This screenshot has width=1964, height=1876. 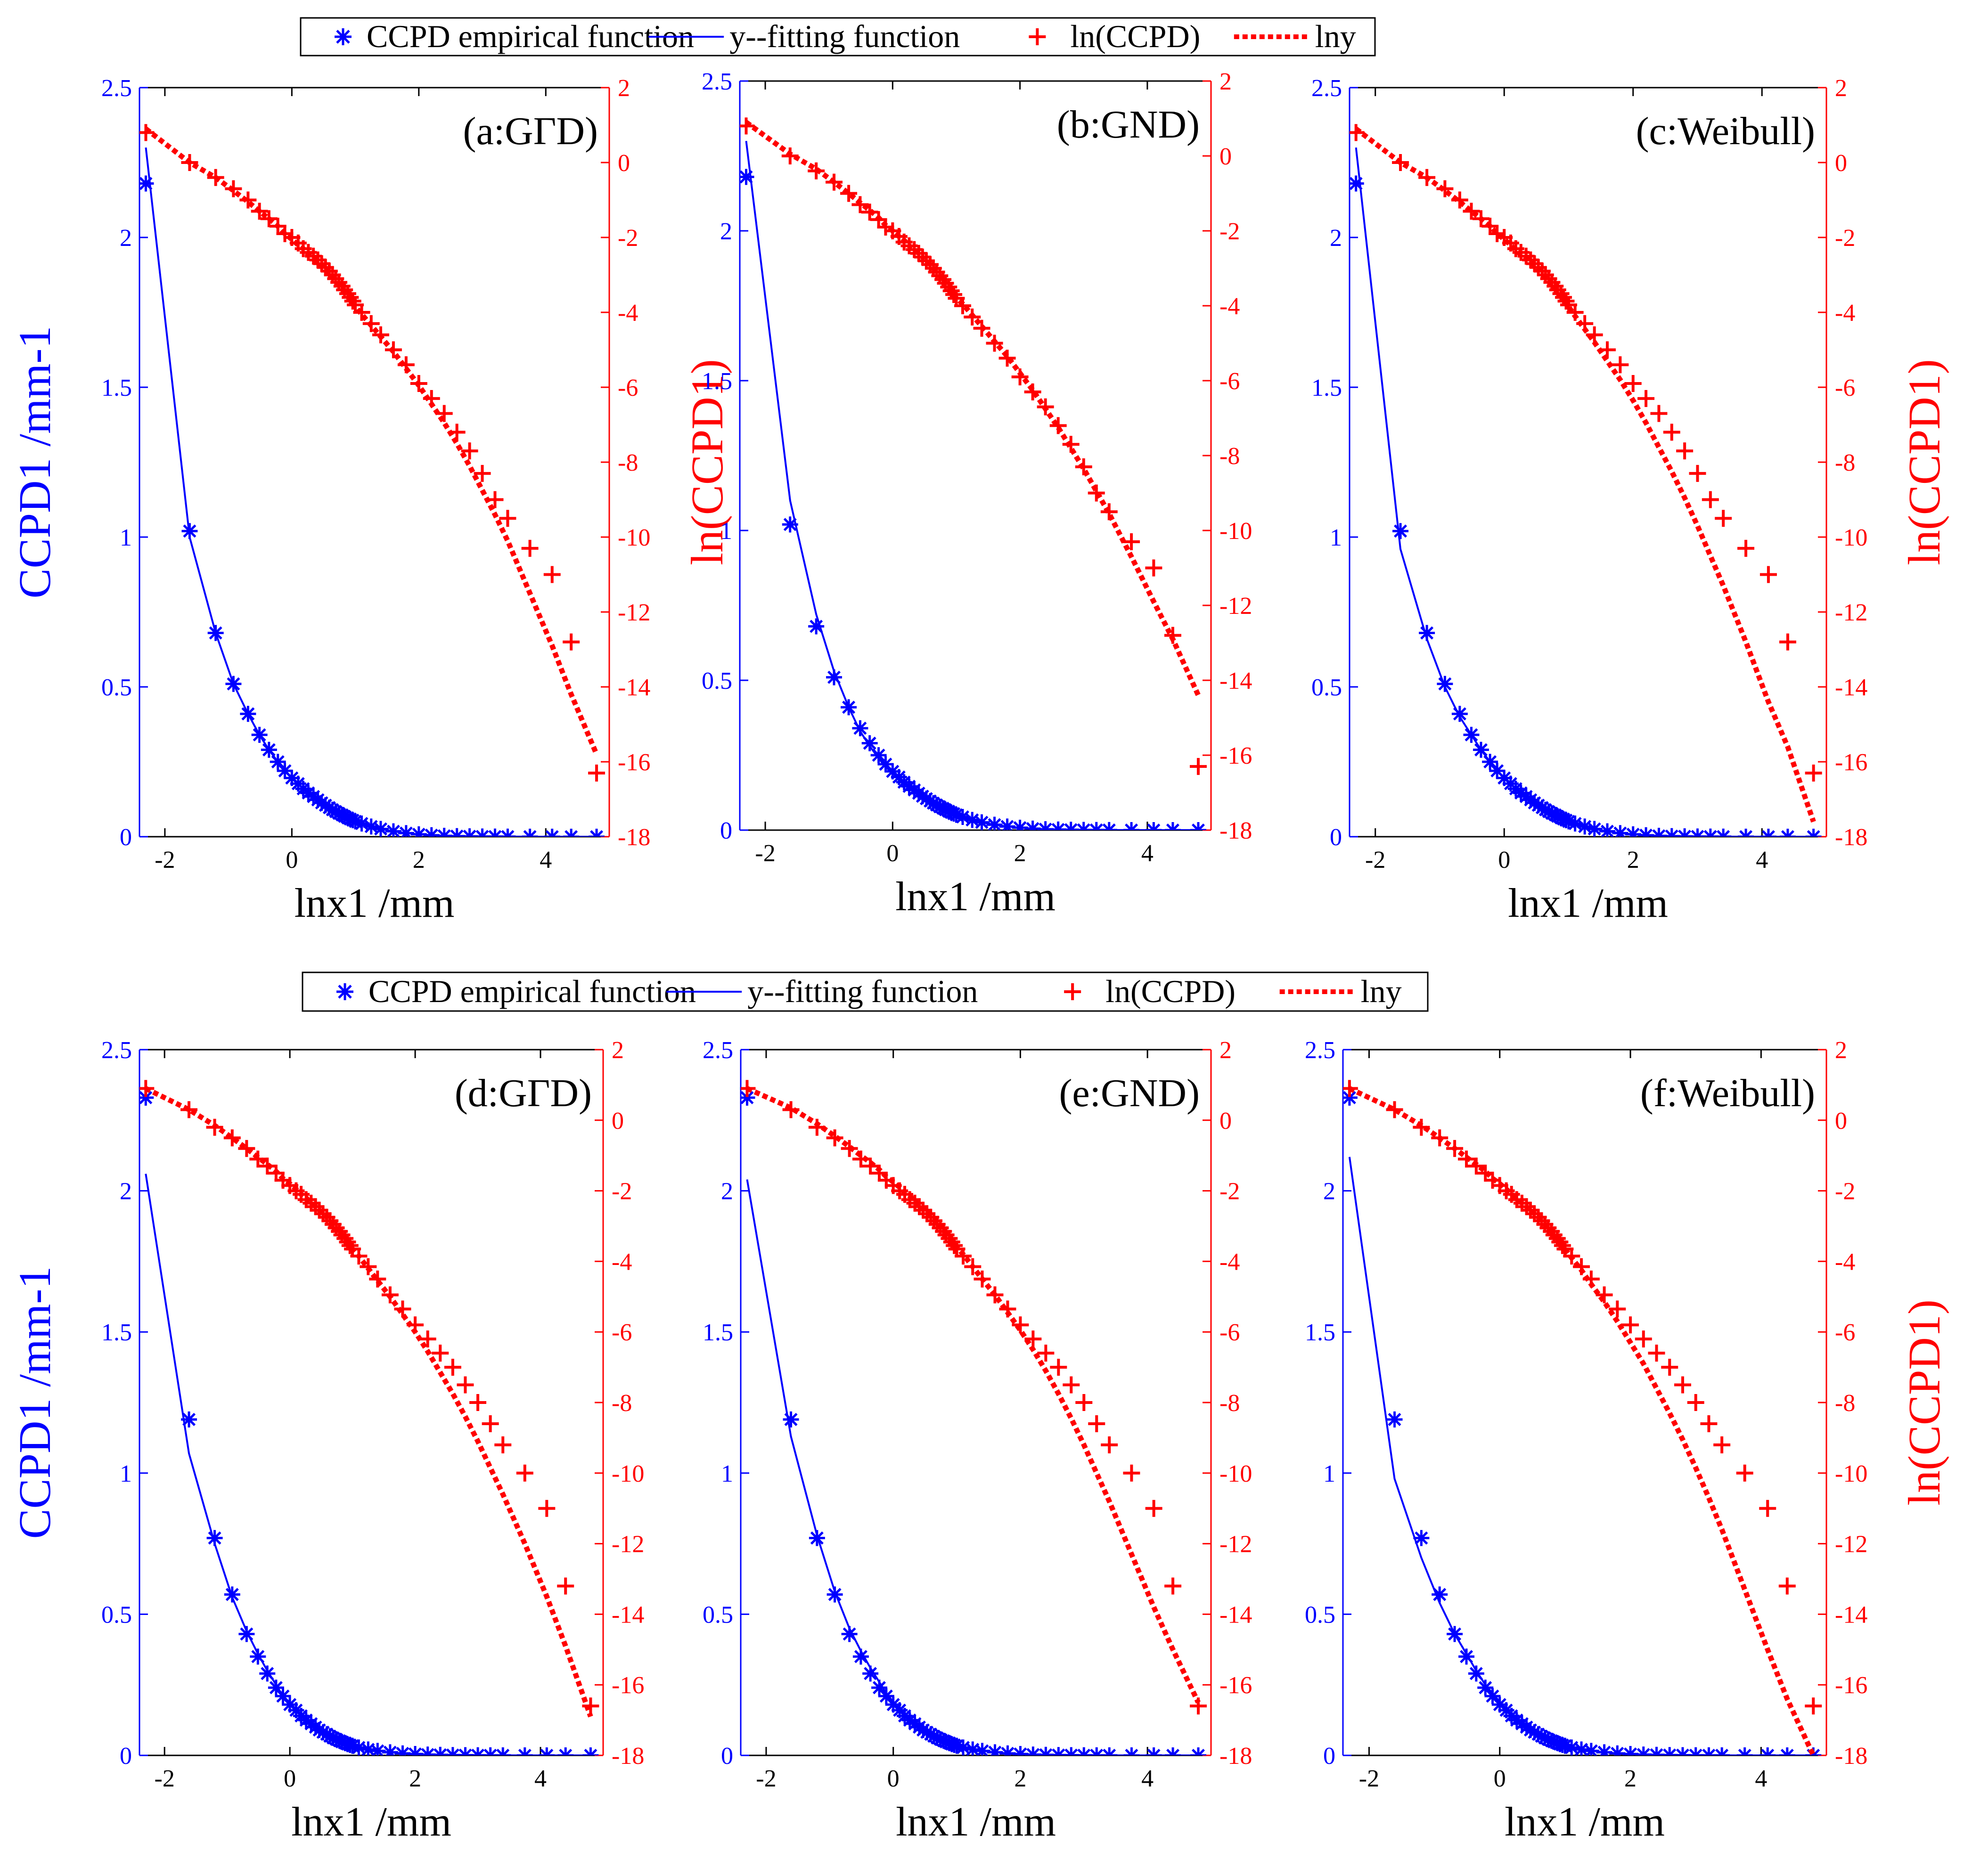 I want to click on right-y-axis-label: ln(CCPD1), so click(x=1924, y=462).